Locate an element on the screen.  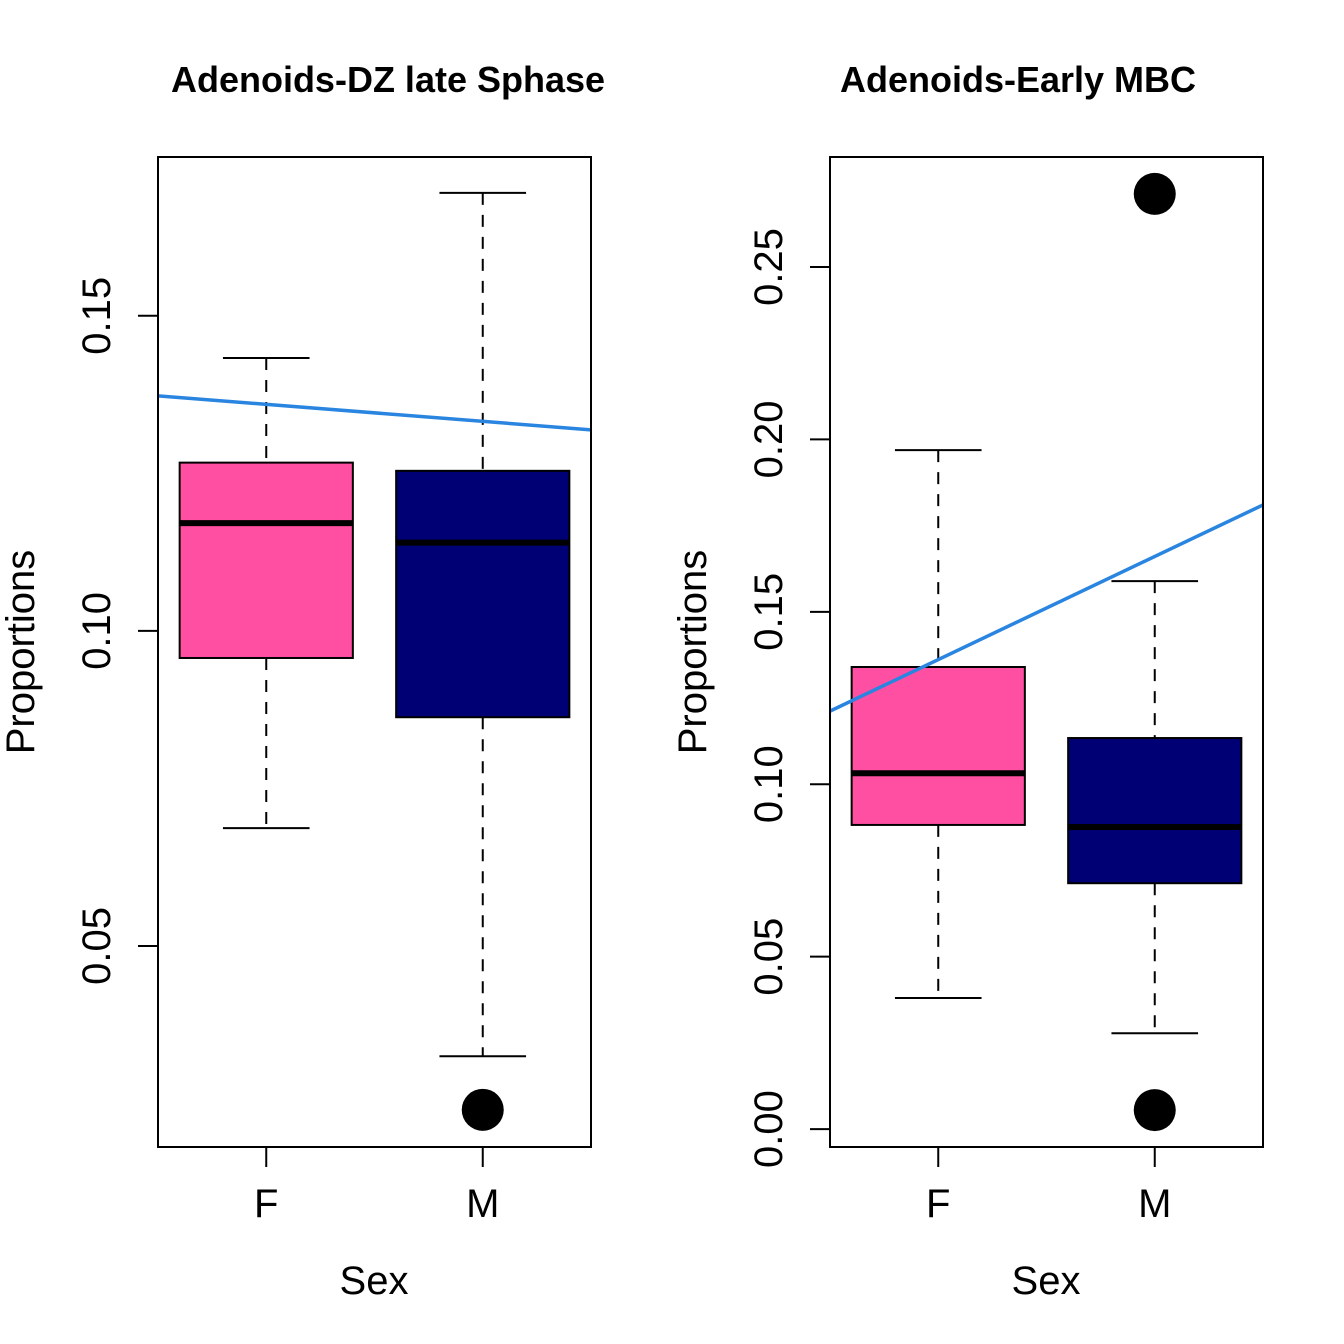
y-tick-label: 0.20 is located at coordinates (769, 439).